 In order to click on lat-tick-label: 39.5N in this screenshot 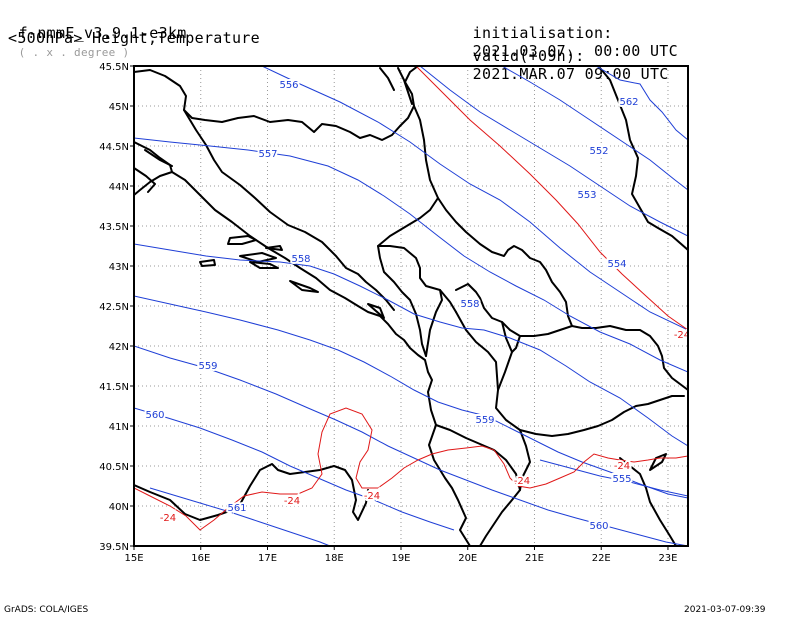, I will do `click(114, 547)`.